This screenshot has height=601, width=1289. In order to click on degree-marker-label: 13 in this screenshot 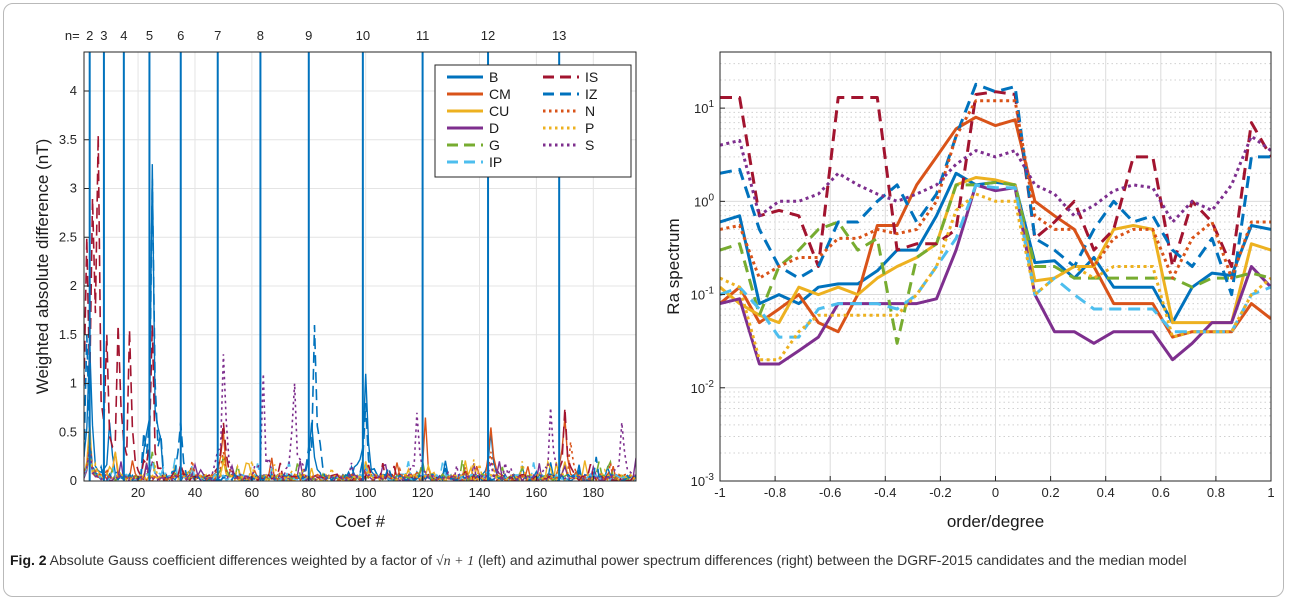, I will do `click(559, 35)`.